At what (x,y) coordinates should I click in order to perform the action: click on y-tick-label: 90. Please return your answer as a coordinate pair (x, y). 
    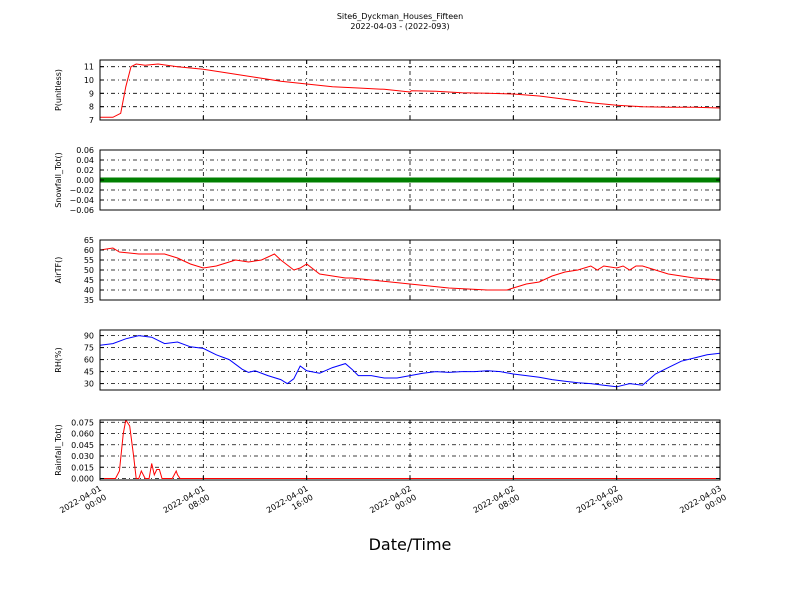
    Looking at the image, I should click on (89, 336).